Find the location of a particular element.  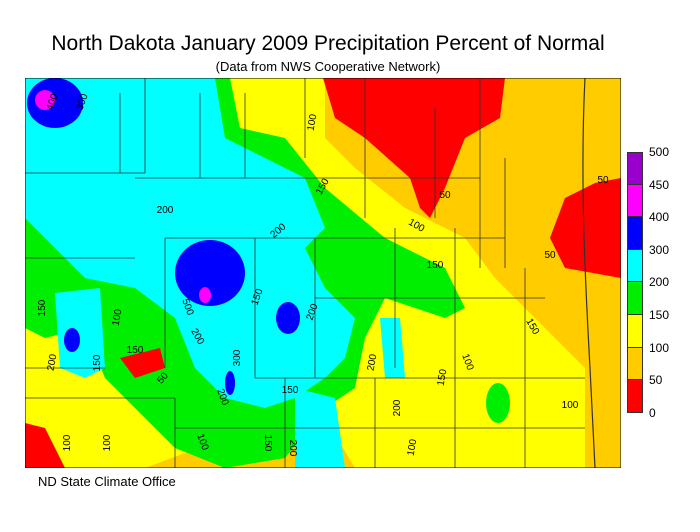

legend-tick-label: 200 is located at coordinates (659, 282).